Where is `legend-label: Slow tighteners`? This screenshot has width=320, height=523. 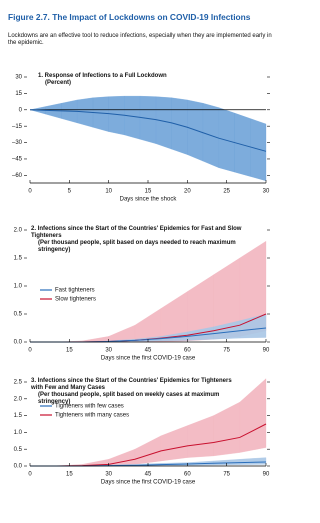 legend-label: Slow tighteners is located at coordinates (75, 300).